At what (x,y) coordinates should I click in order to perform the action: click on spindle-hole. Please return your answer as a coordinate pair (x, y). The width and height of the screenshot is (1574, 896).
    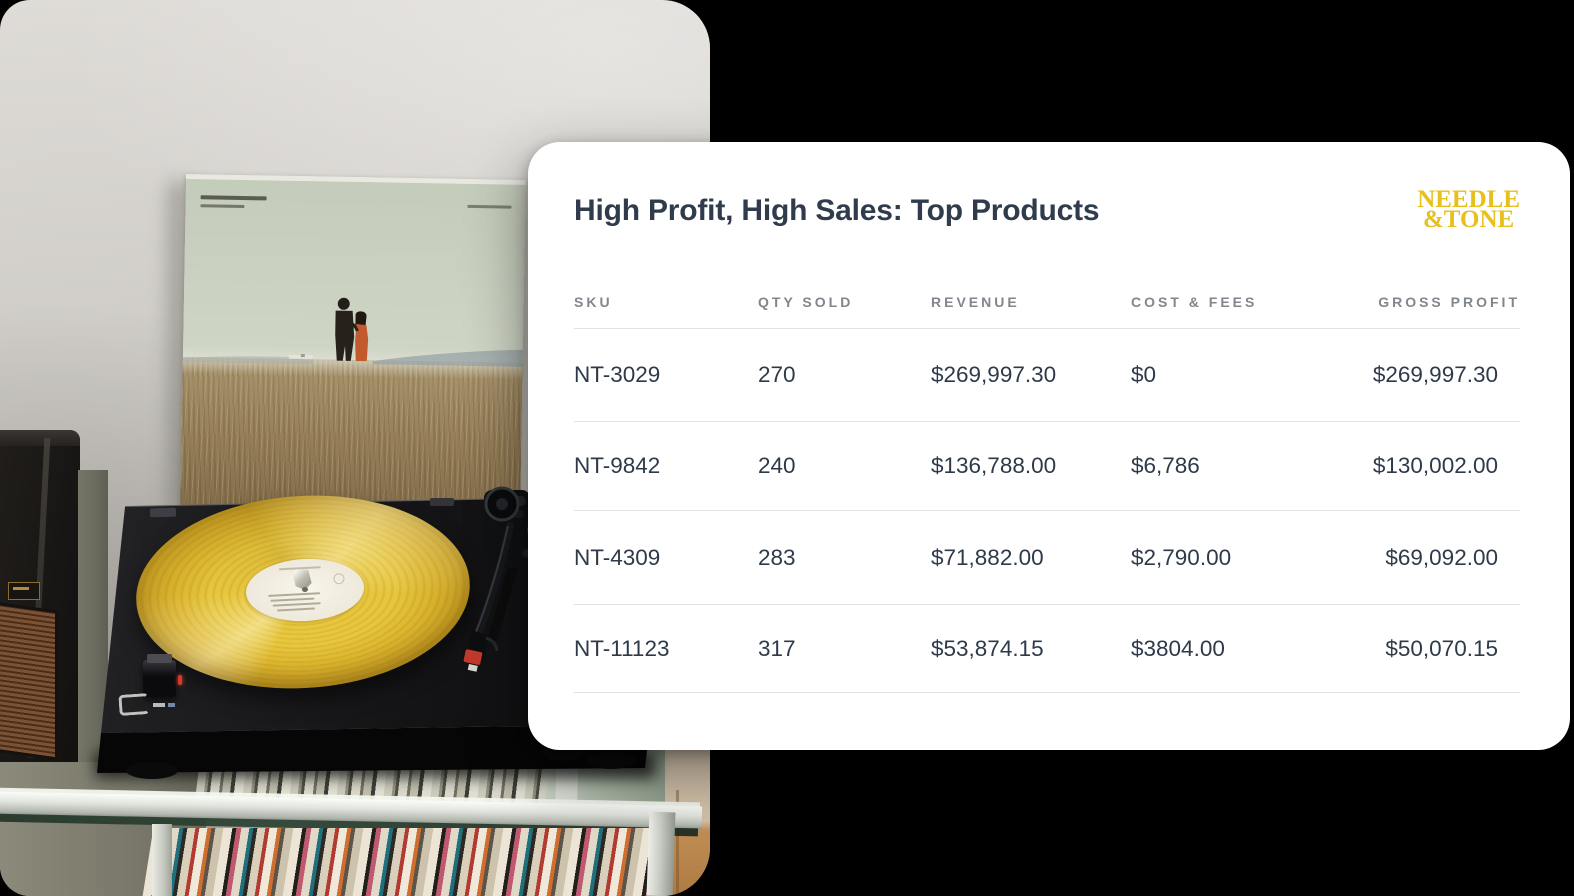
    Looking at the image, I should click on (305, 589).